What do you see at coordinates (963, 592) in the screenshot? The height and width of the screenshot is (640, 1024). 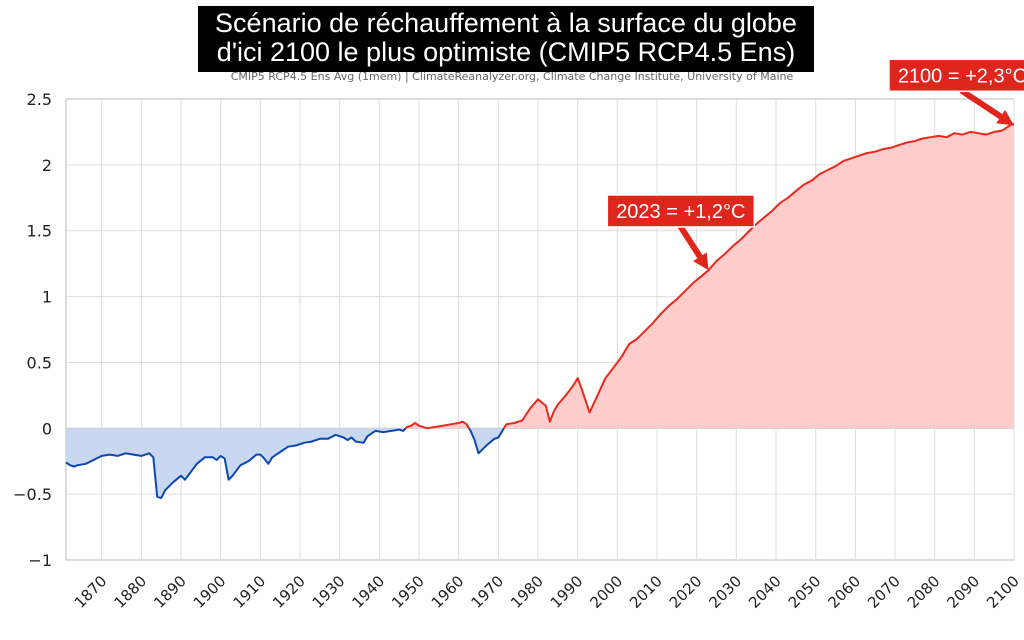 I see `x-tick-label: 2090` at bounding box center [963, 592].